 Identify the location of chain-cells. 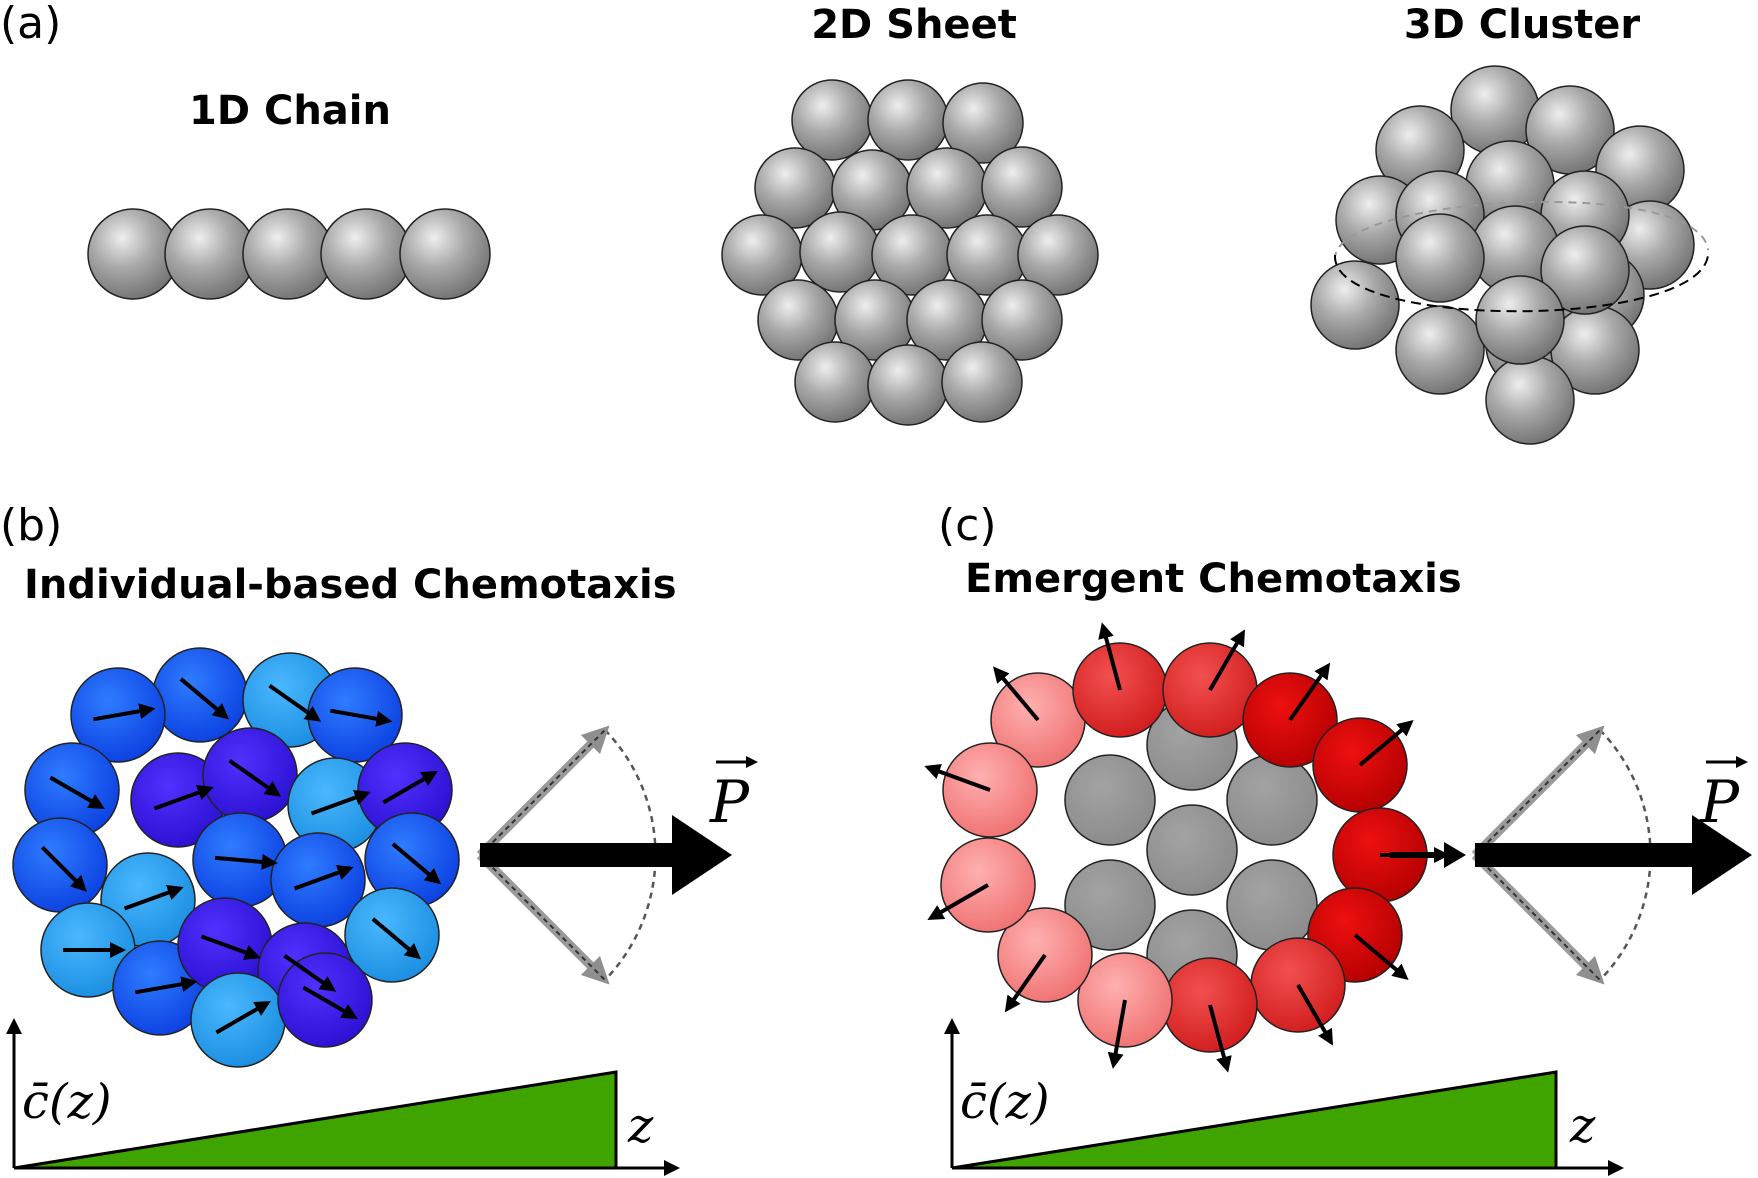
(289, 254).